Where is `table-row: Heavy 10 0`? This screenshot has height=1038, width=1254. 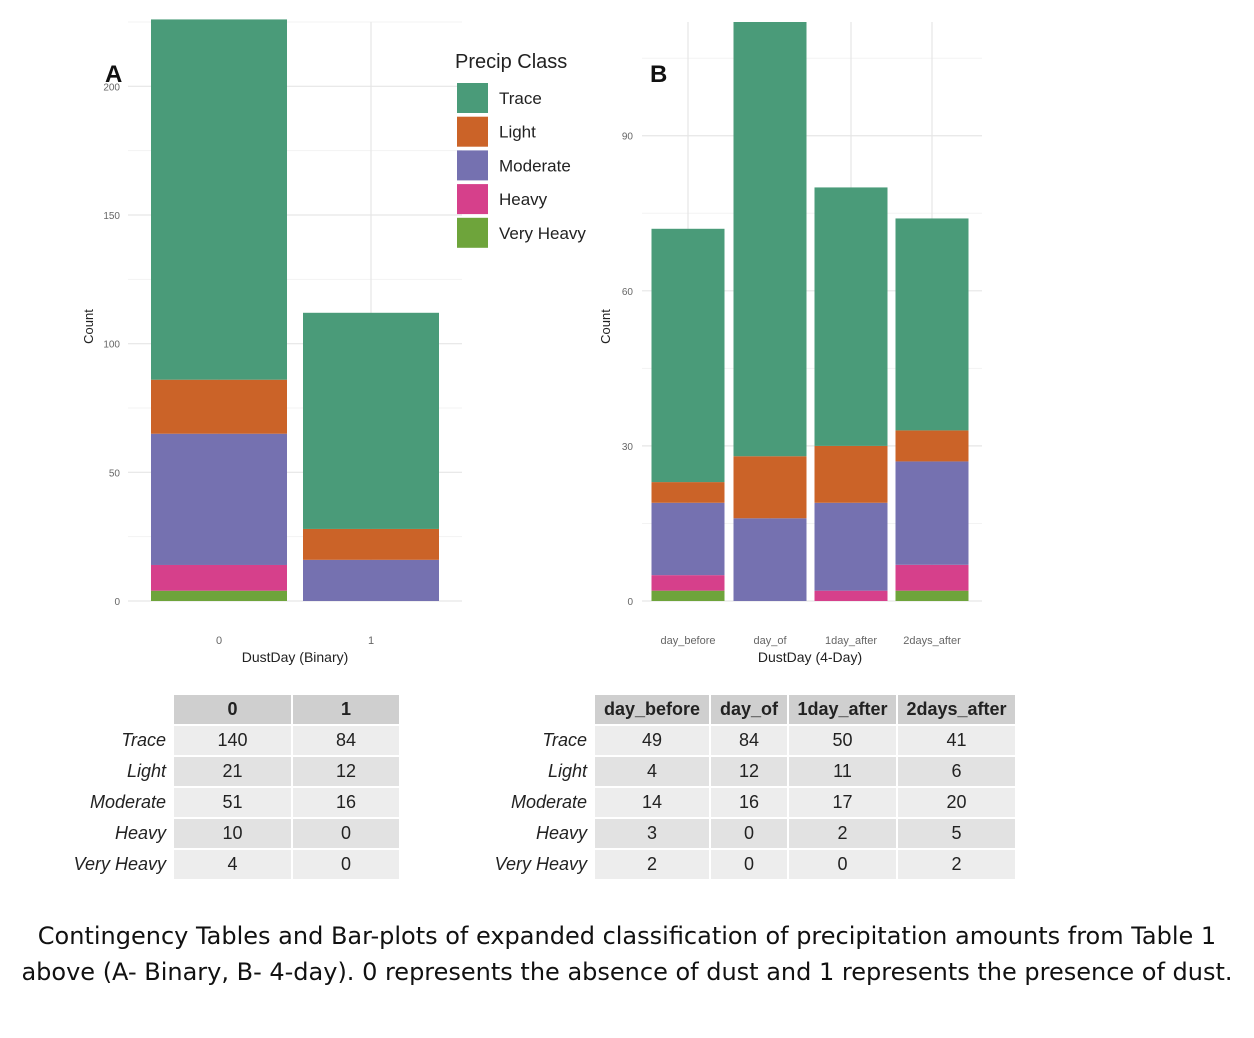
table-row: Heavy 10 0 is located at coordinates (235, 833).